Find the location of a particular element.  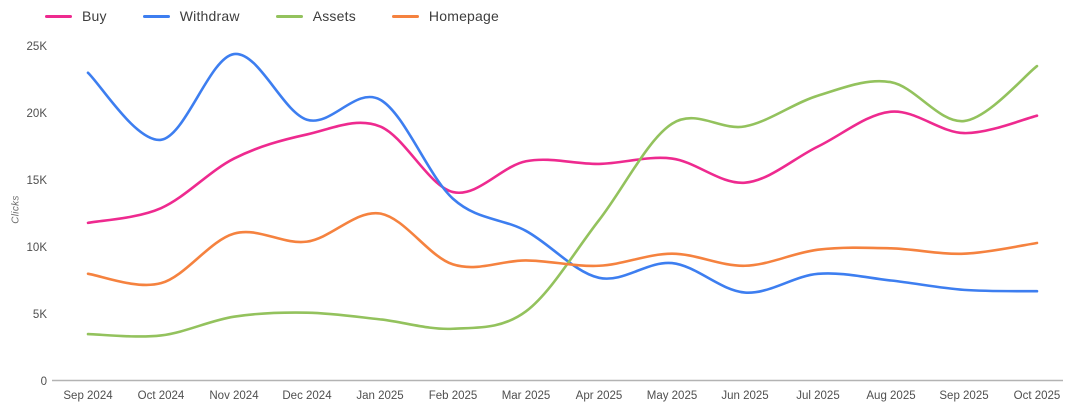

legend-item-buy: Buy is located at coordinates (76, 16).